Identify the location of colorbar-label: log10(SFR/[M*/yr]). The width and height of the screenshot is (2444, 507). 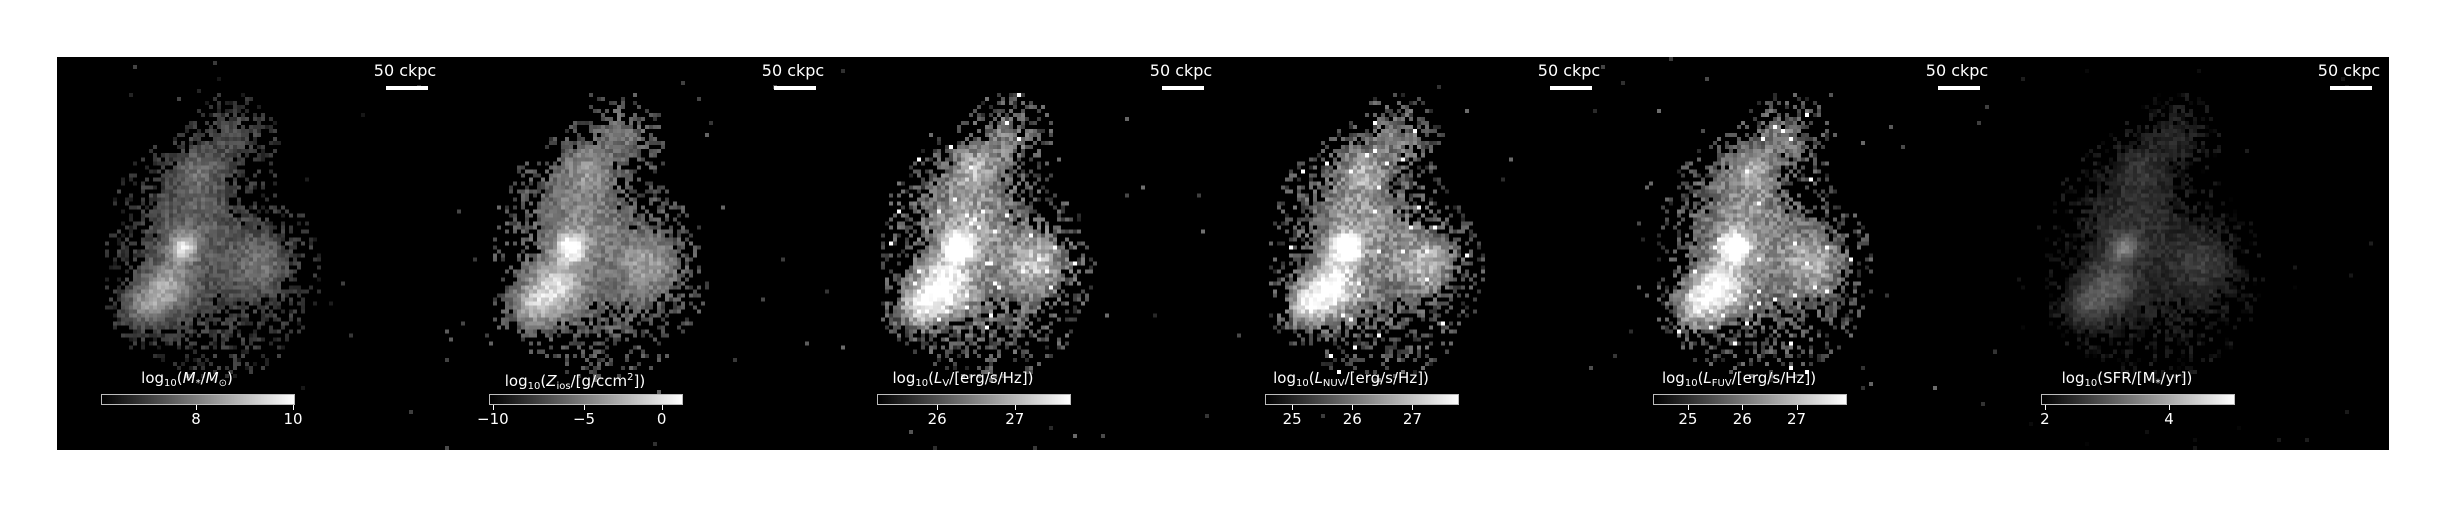
(2127, 381).